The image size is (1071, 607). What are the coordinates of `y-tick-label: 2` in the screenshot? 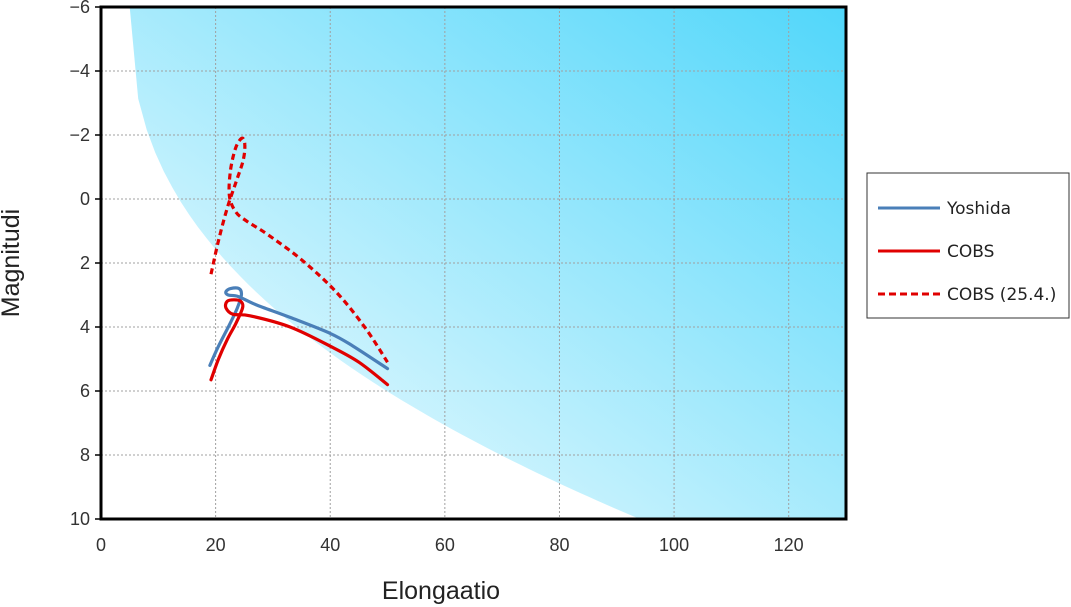 It's located at (85, 263).